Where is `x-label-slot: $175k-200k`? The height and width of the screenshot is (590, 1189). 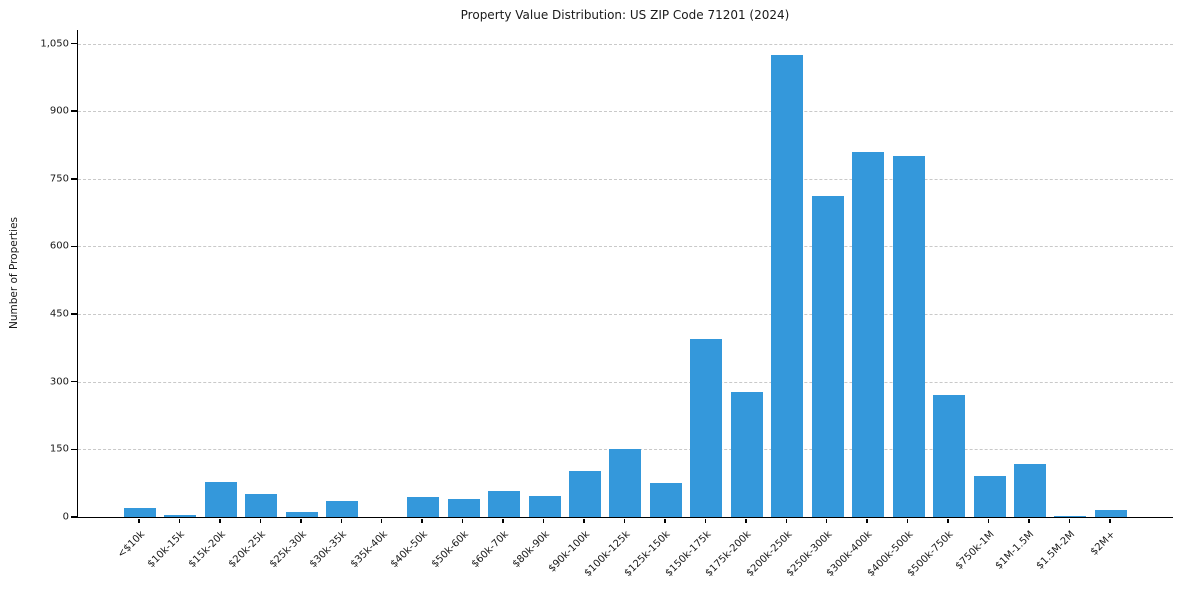 x-label-slot: $175k-200k is located at coordinates (733, 556).